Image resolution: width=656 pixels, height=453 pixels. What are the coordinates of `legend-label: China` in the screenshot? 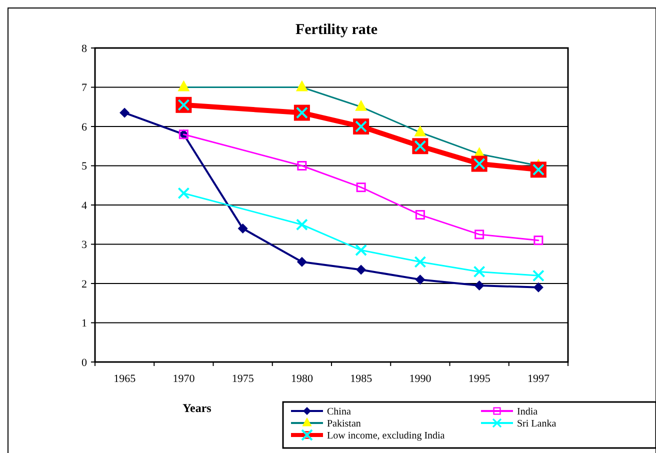 It's located at (339, 412).